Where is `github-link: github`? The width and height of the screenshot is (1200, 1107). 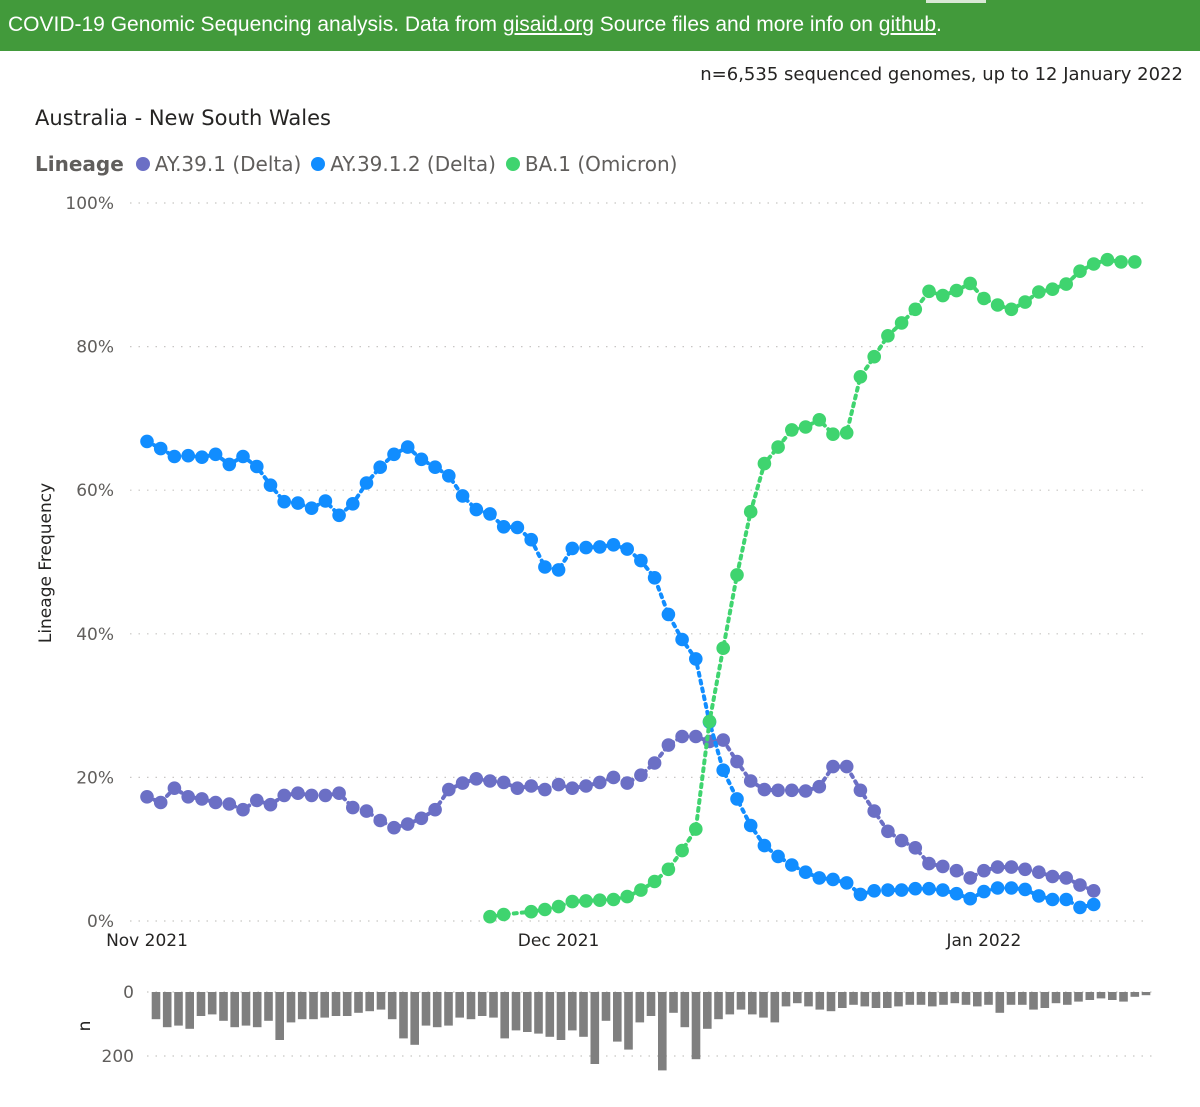
github-link: github is located at coordinates (907, 24).